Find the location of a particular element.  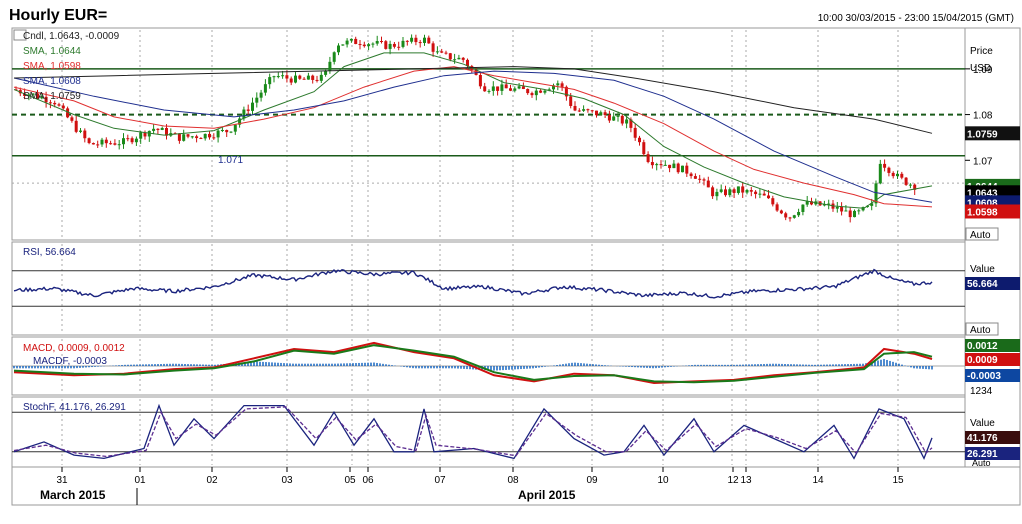

stoch-line-k is located at coordinates (473, 431).